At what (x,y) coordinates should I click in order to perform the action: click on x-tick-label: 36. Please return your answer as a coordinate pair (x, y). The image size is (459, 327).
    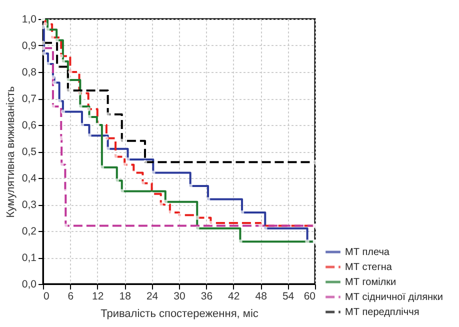
    Looking at the image, I should click on (206, 296).